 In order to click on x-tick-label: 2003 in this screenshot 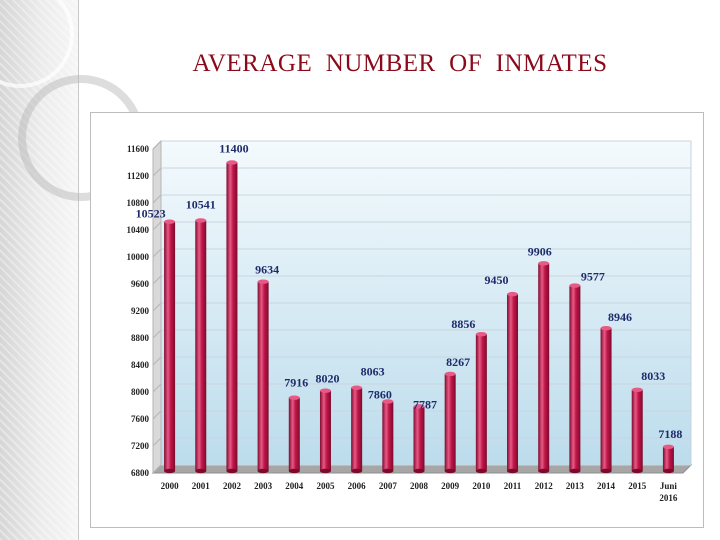, I will do `click(263, 486)`.